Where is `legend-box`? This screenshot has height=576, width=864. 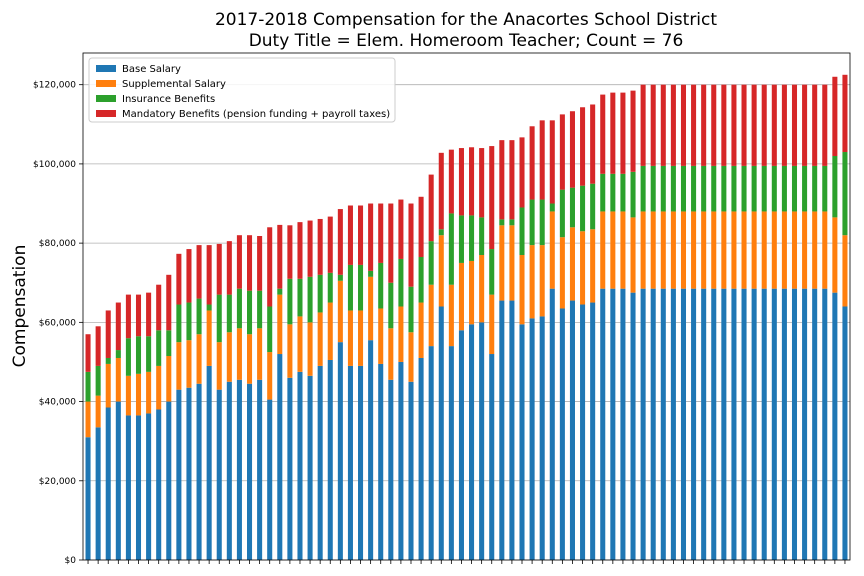 legend-box is located at coordinates (242, 90).